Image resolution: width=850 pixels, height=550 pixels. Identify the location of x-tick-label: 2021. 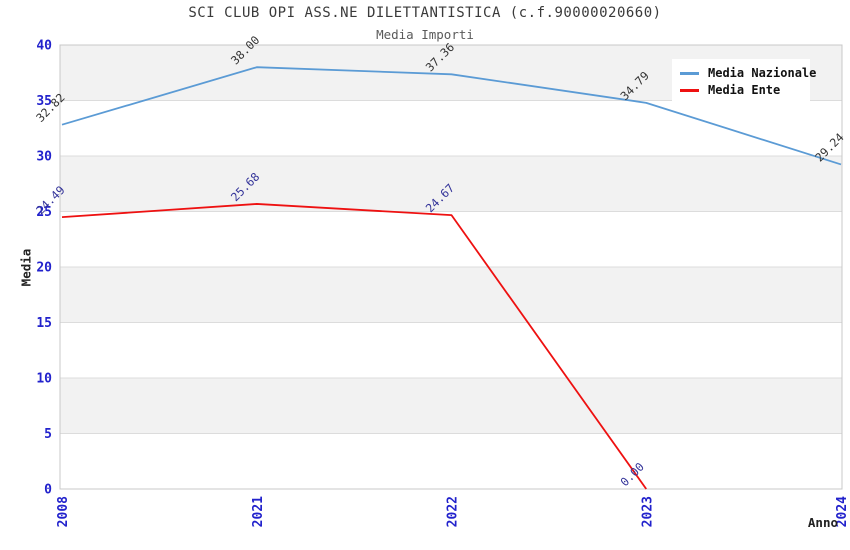
(258, 511).